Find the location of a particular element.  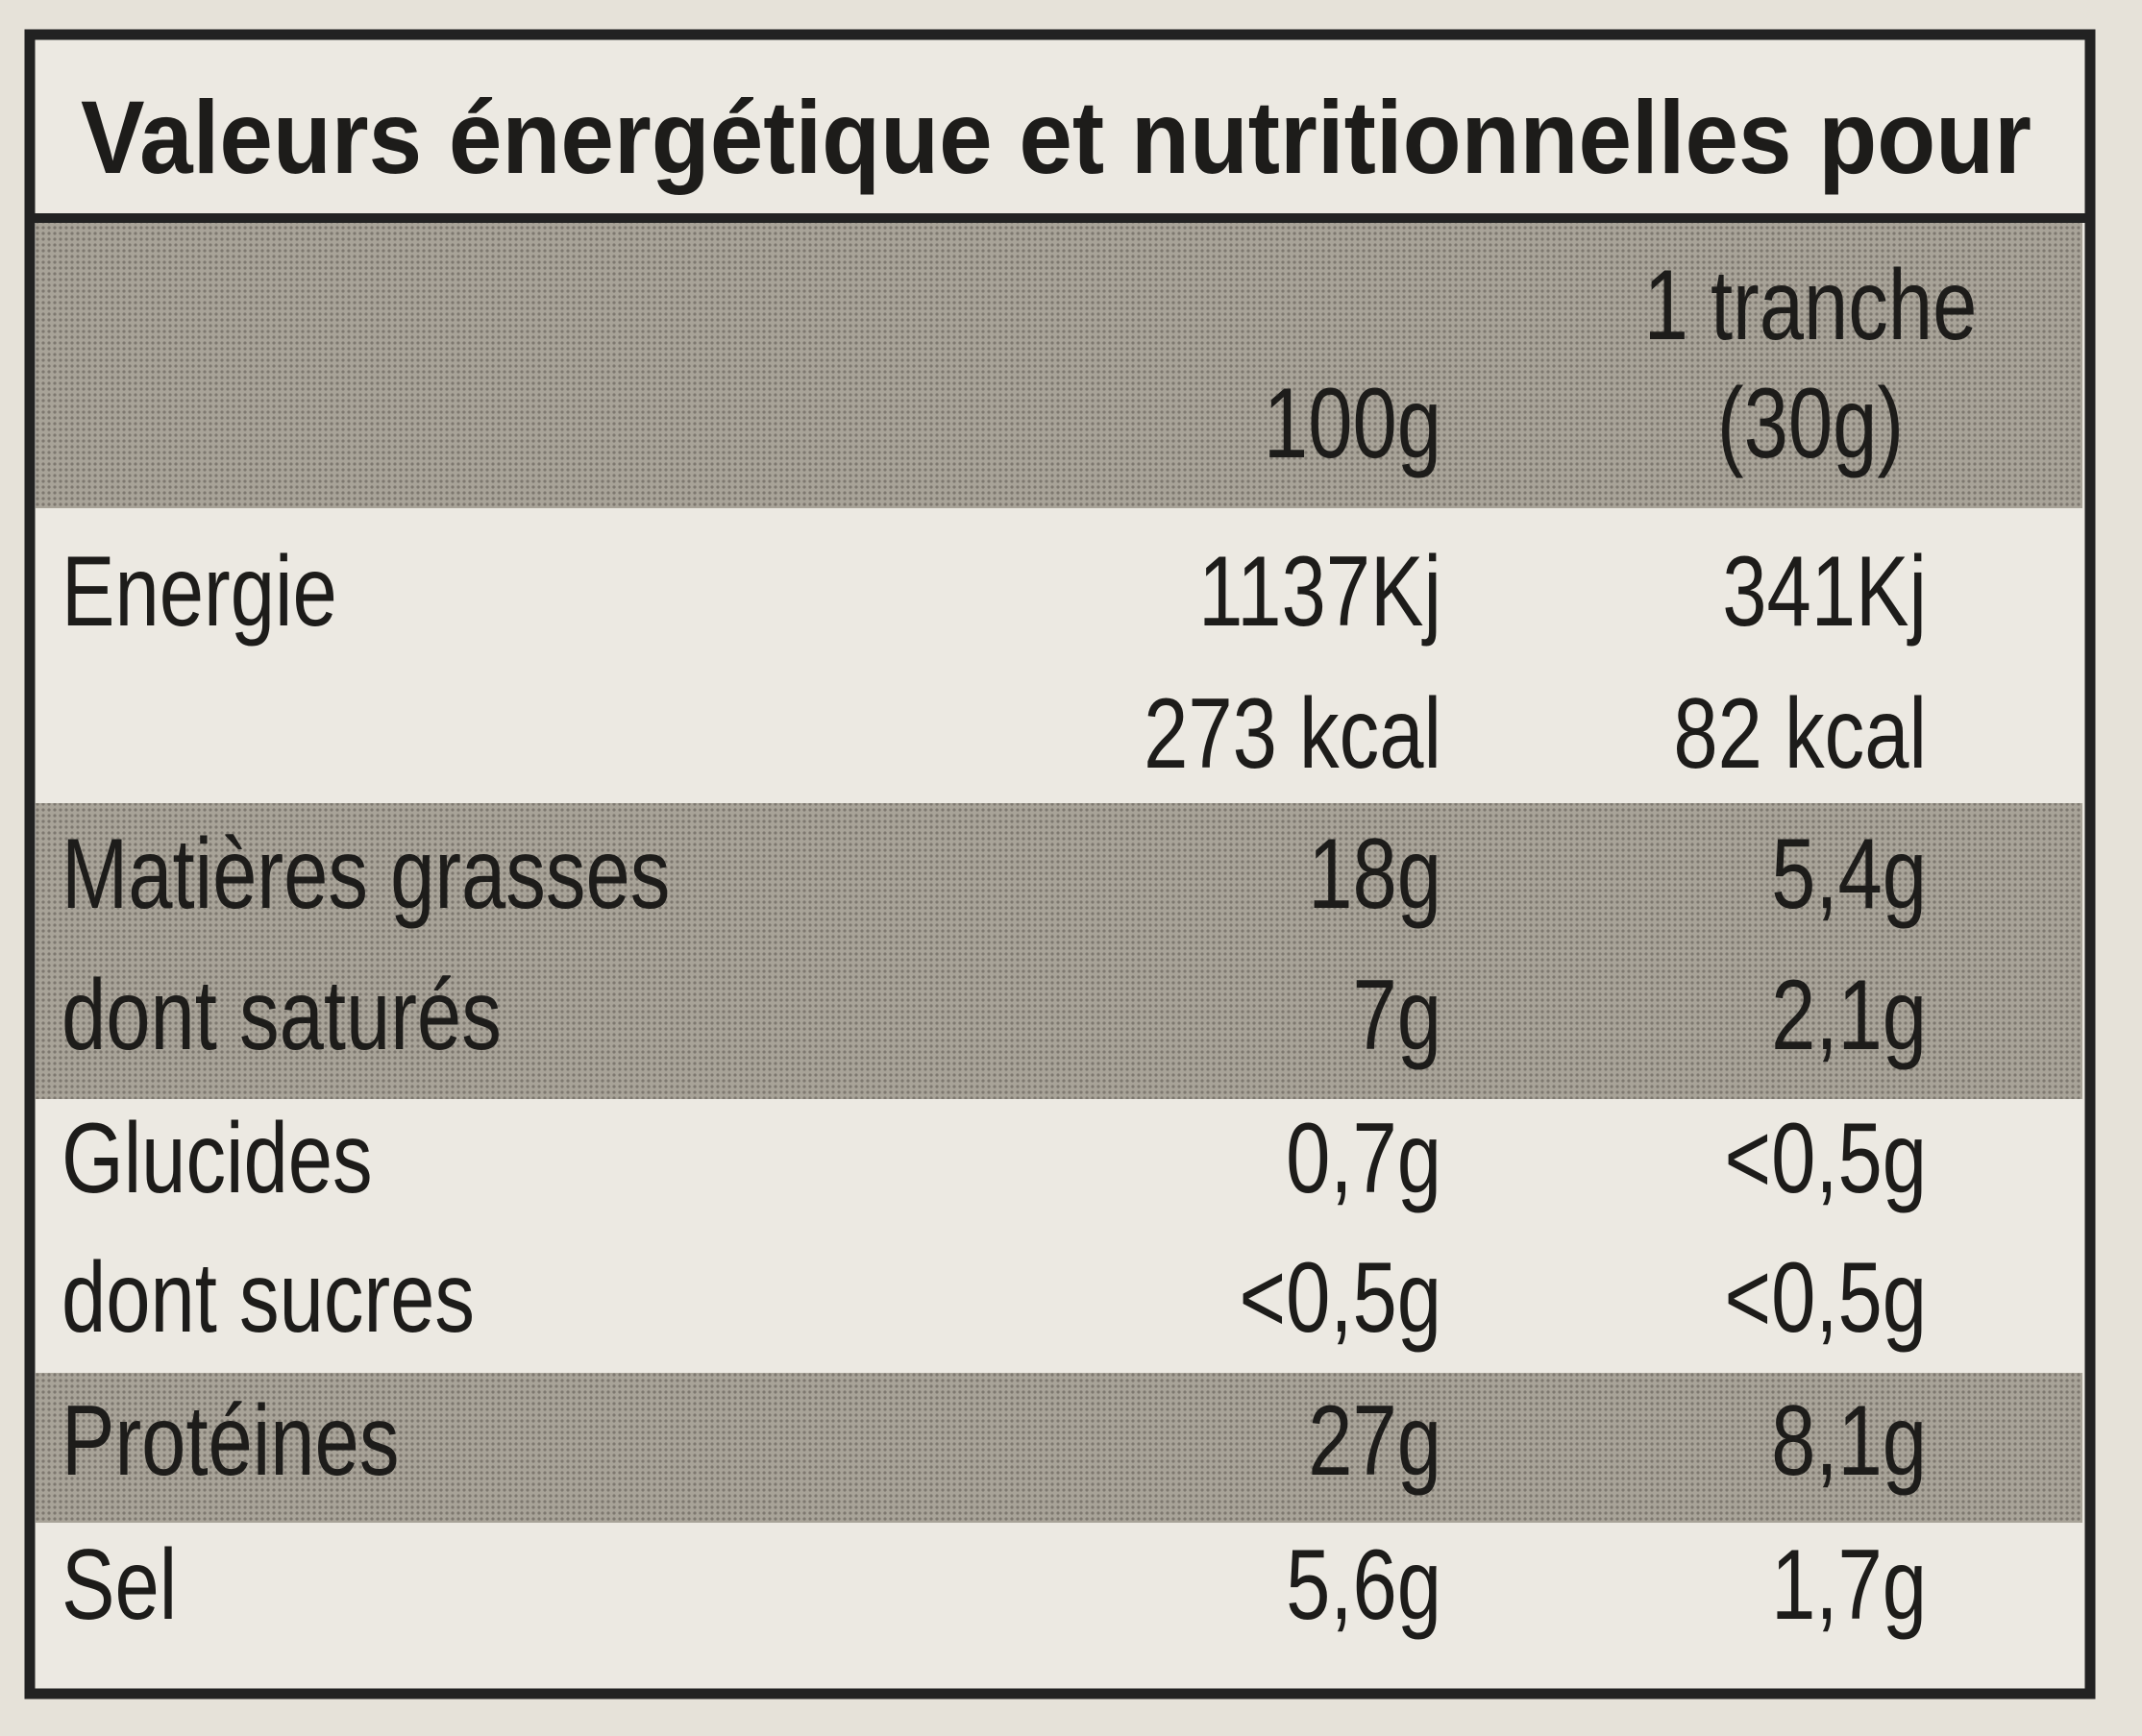

cell-value: 1137Kj is located at coordinates (1320, 591).